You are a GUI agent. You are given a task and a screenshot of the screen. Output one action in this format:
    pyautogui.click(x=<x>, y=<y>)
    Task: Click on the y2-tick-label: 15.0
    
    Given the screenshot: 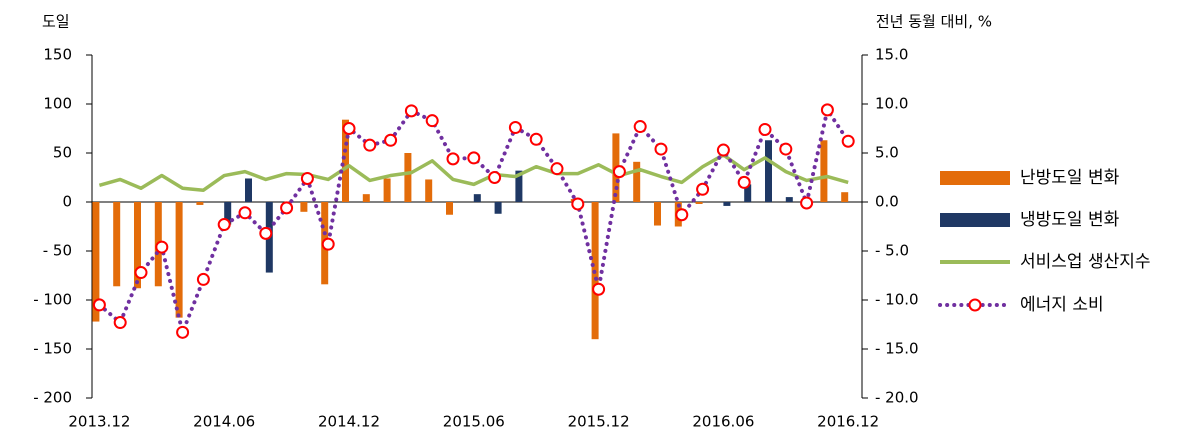 What is the action you would take?
    pyautogui.click(x=891, y=55)
    